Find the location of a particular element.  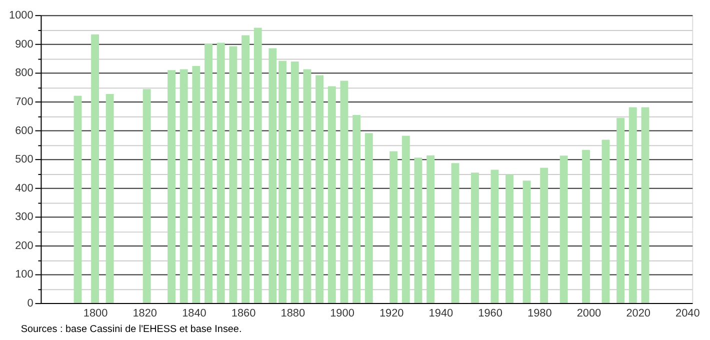

y-tick-label: 0 is located at coordinates (30, 304).